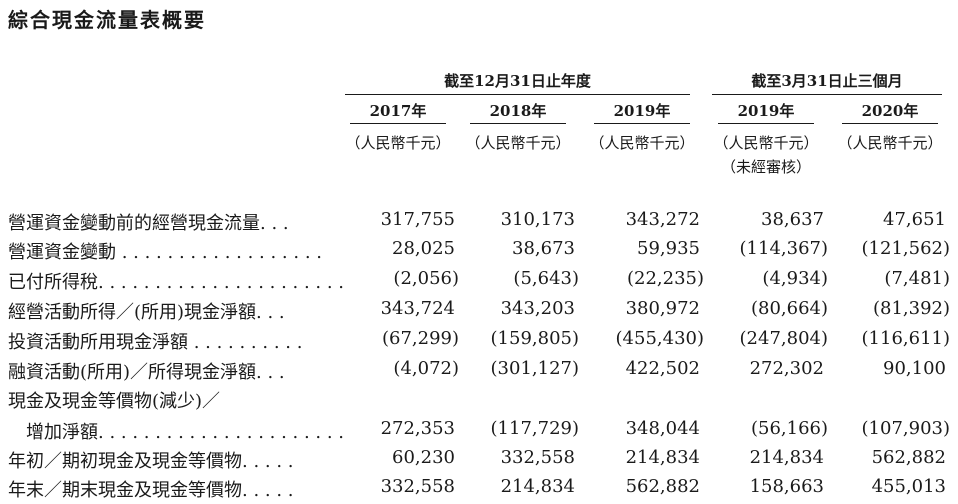 The image size is (958, 504). Describe the element at coordinates (795, 278) in the screenshot. I see `row-value: (4,934)` at that location.